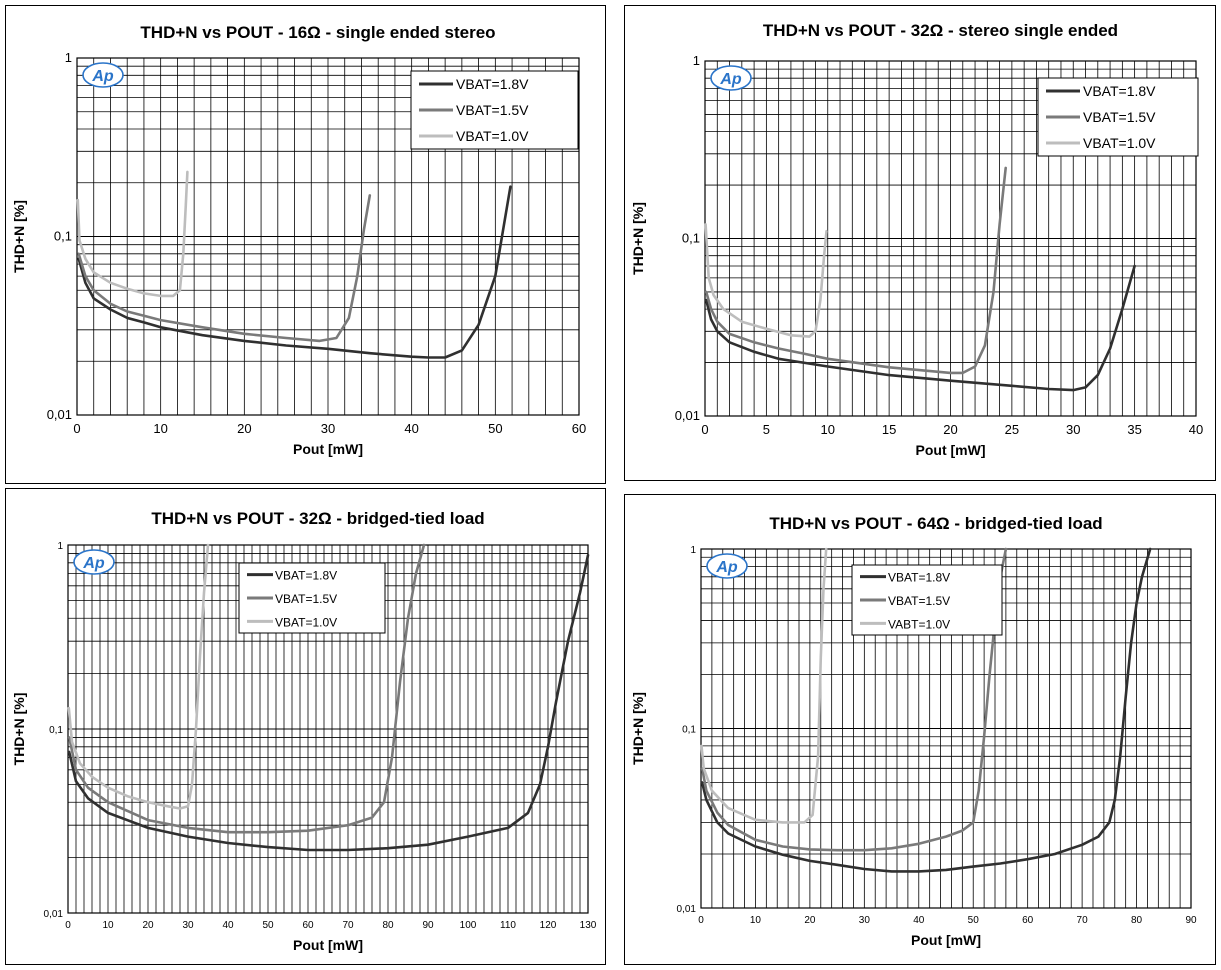 The image size is (1221, 970). What do you see at coordinates (588, 925) in the screenshot?
I see `x-tick-label: 130` at bounding box center [588, 925].